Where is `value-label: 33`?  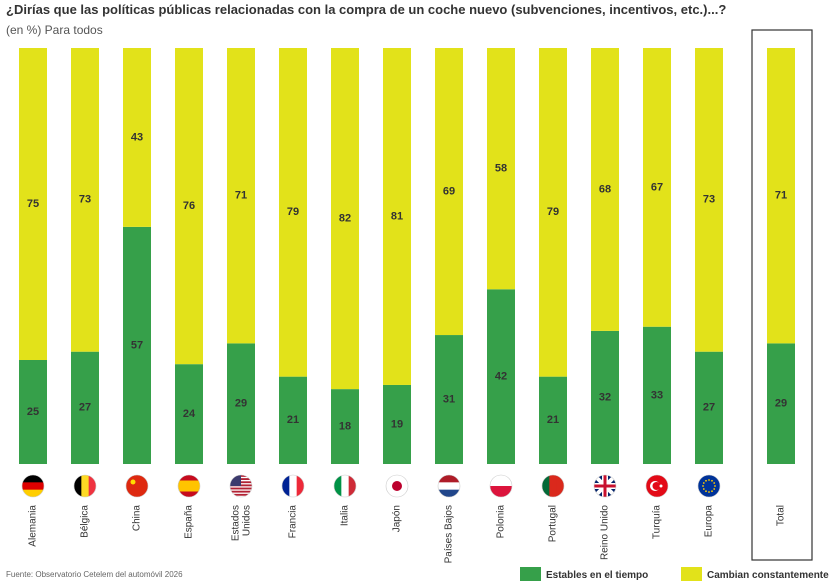 value-label: 33 is located at coordinates (657, 395).